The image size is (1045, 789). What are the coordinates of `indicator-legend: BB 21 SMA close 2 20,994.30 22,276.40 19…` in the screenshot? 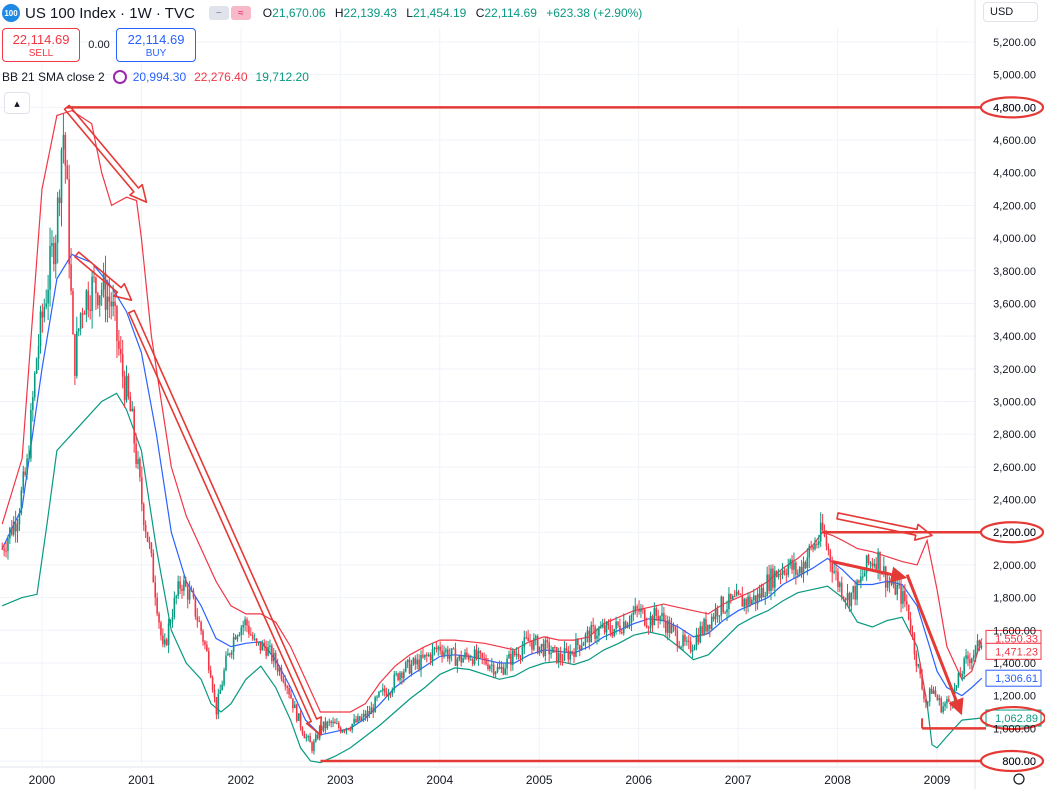 It's located at (155, 77).